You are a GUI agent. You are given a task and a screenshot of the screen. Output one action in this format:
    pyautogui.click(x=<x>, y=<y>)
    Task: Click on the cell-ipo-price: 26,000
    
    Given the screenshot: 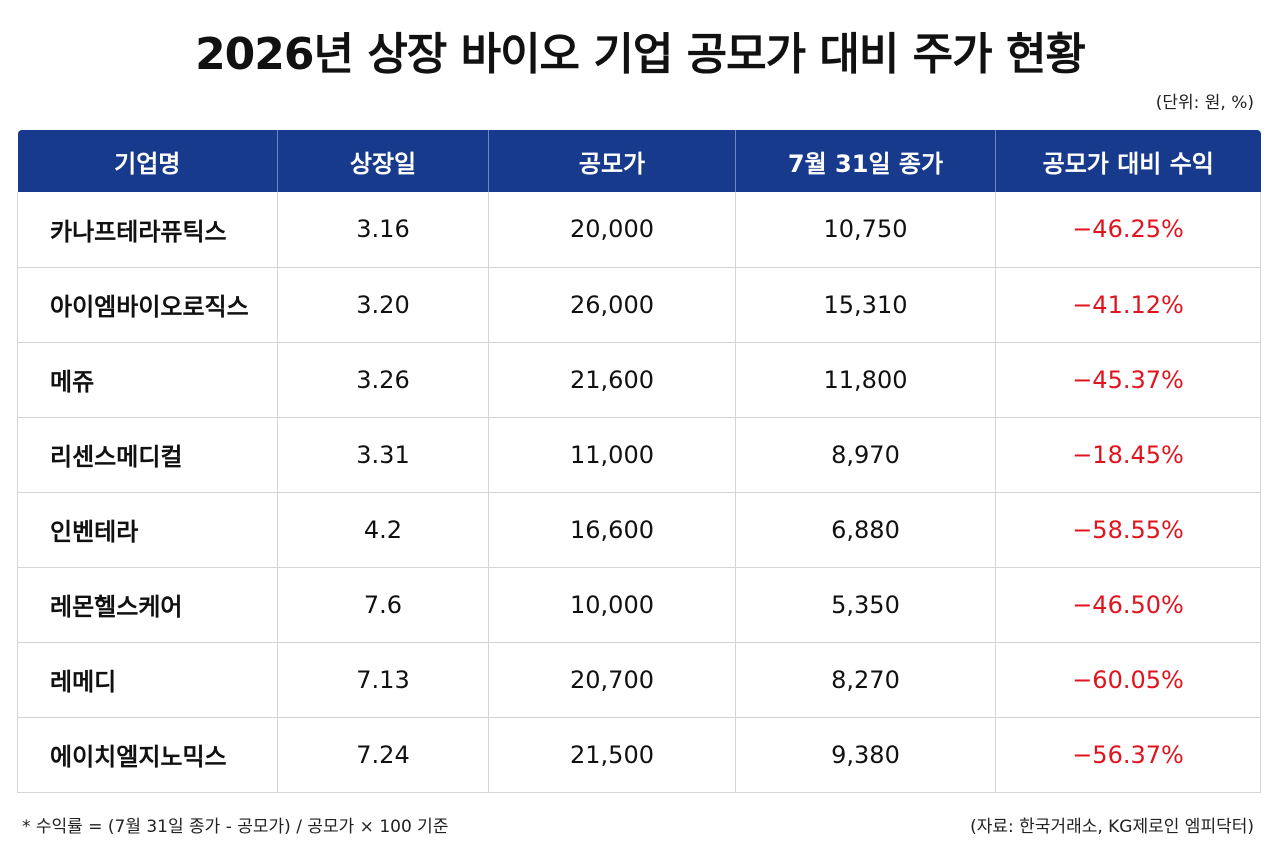 What is the action you would take?
    pyautogui.click(x=612, y=305)
    